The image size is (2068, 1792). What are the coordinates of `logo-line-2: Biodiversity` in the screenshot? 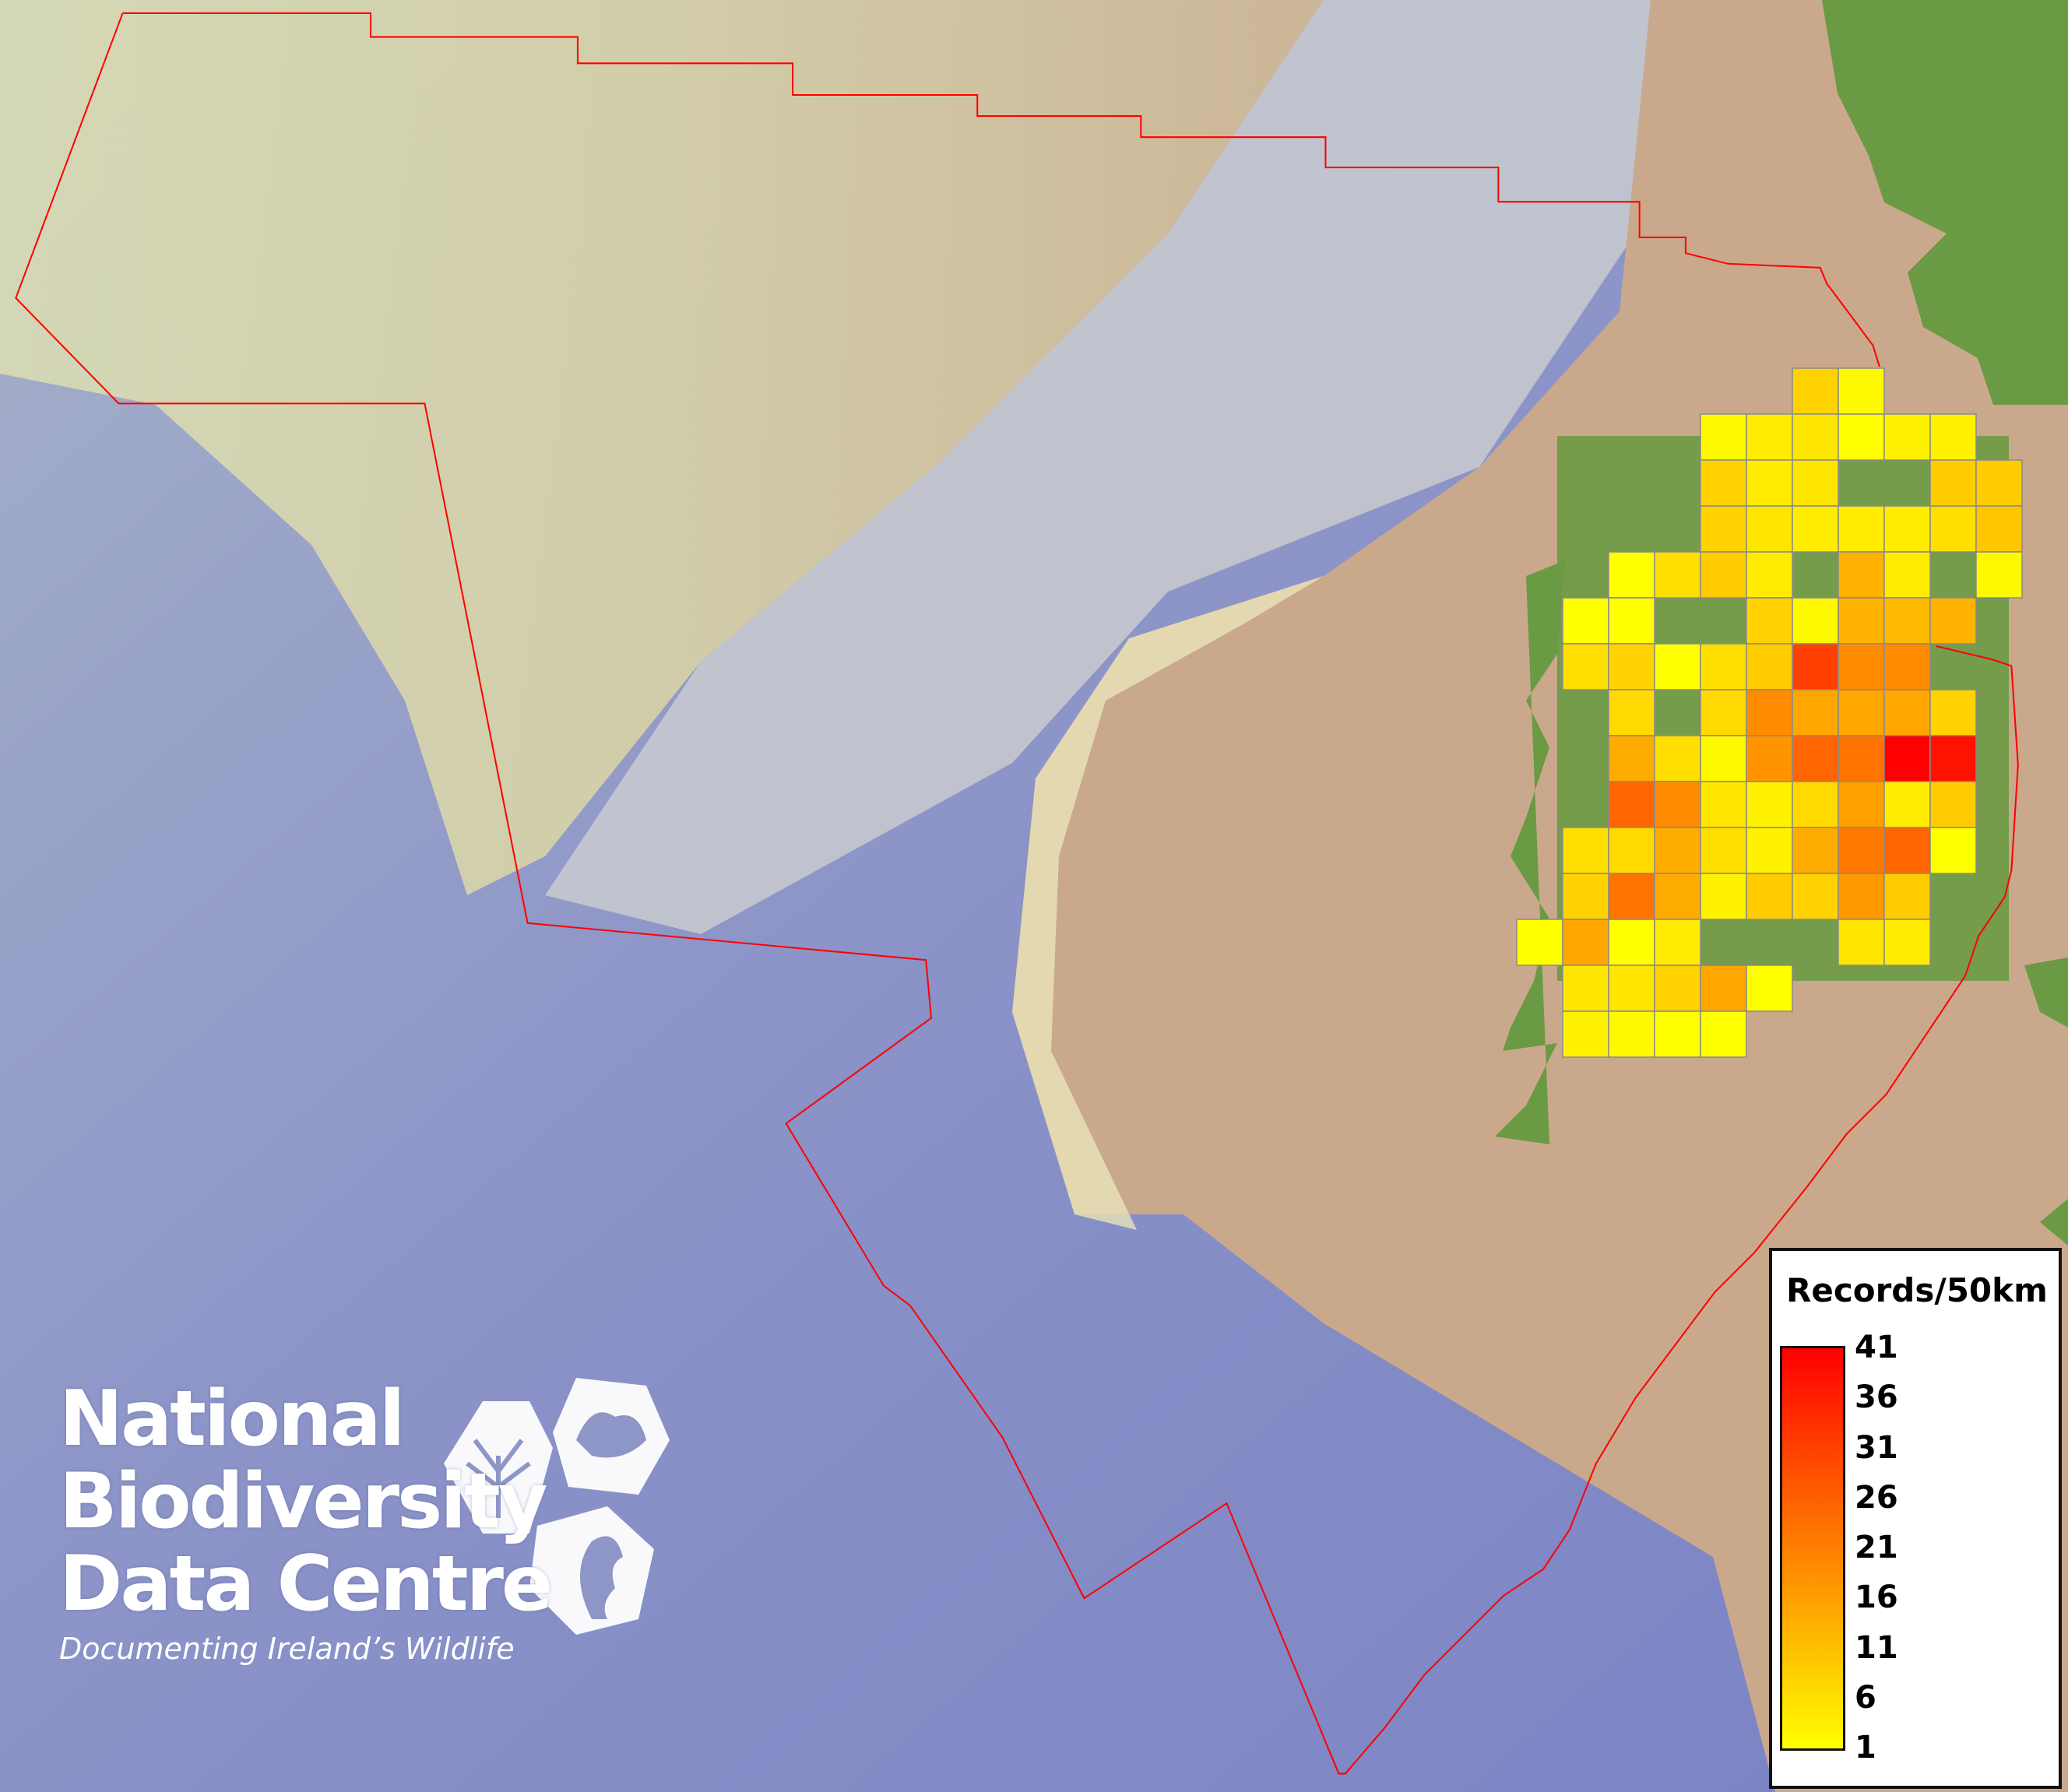 It's located at (303, 1501).